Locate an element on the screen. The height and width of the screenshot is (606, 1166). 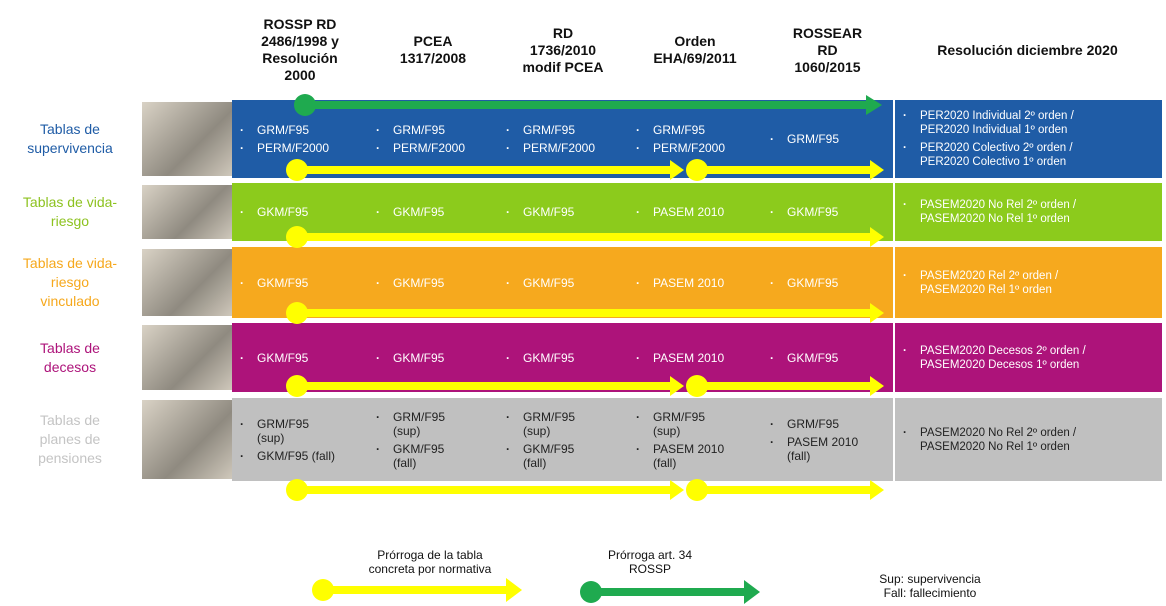
legend-text: Prórroga art. 34 ROSSP is located at coordinates (650, 562).